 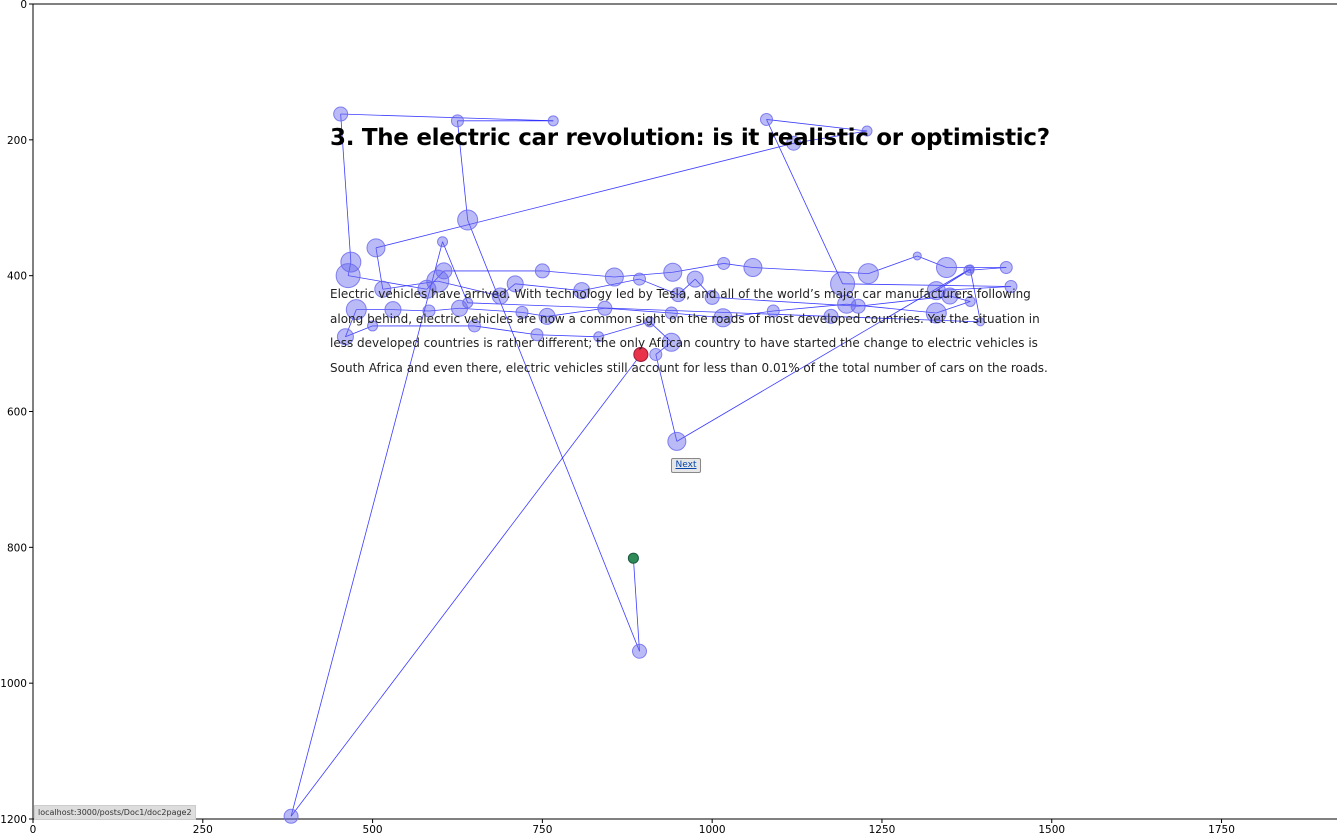 What do you see at coordinates (17, 548) in the screenshot?
I see `y-tick-label: 800` at bounding box center [17, 548].